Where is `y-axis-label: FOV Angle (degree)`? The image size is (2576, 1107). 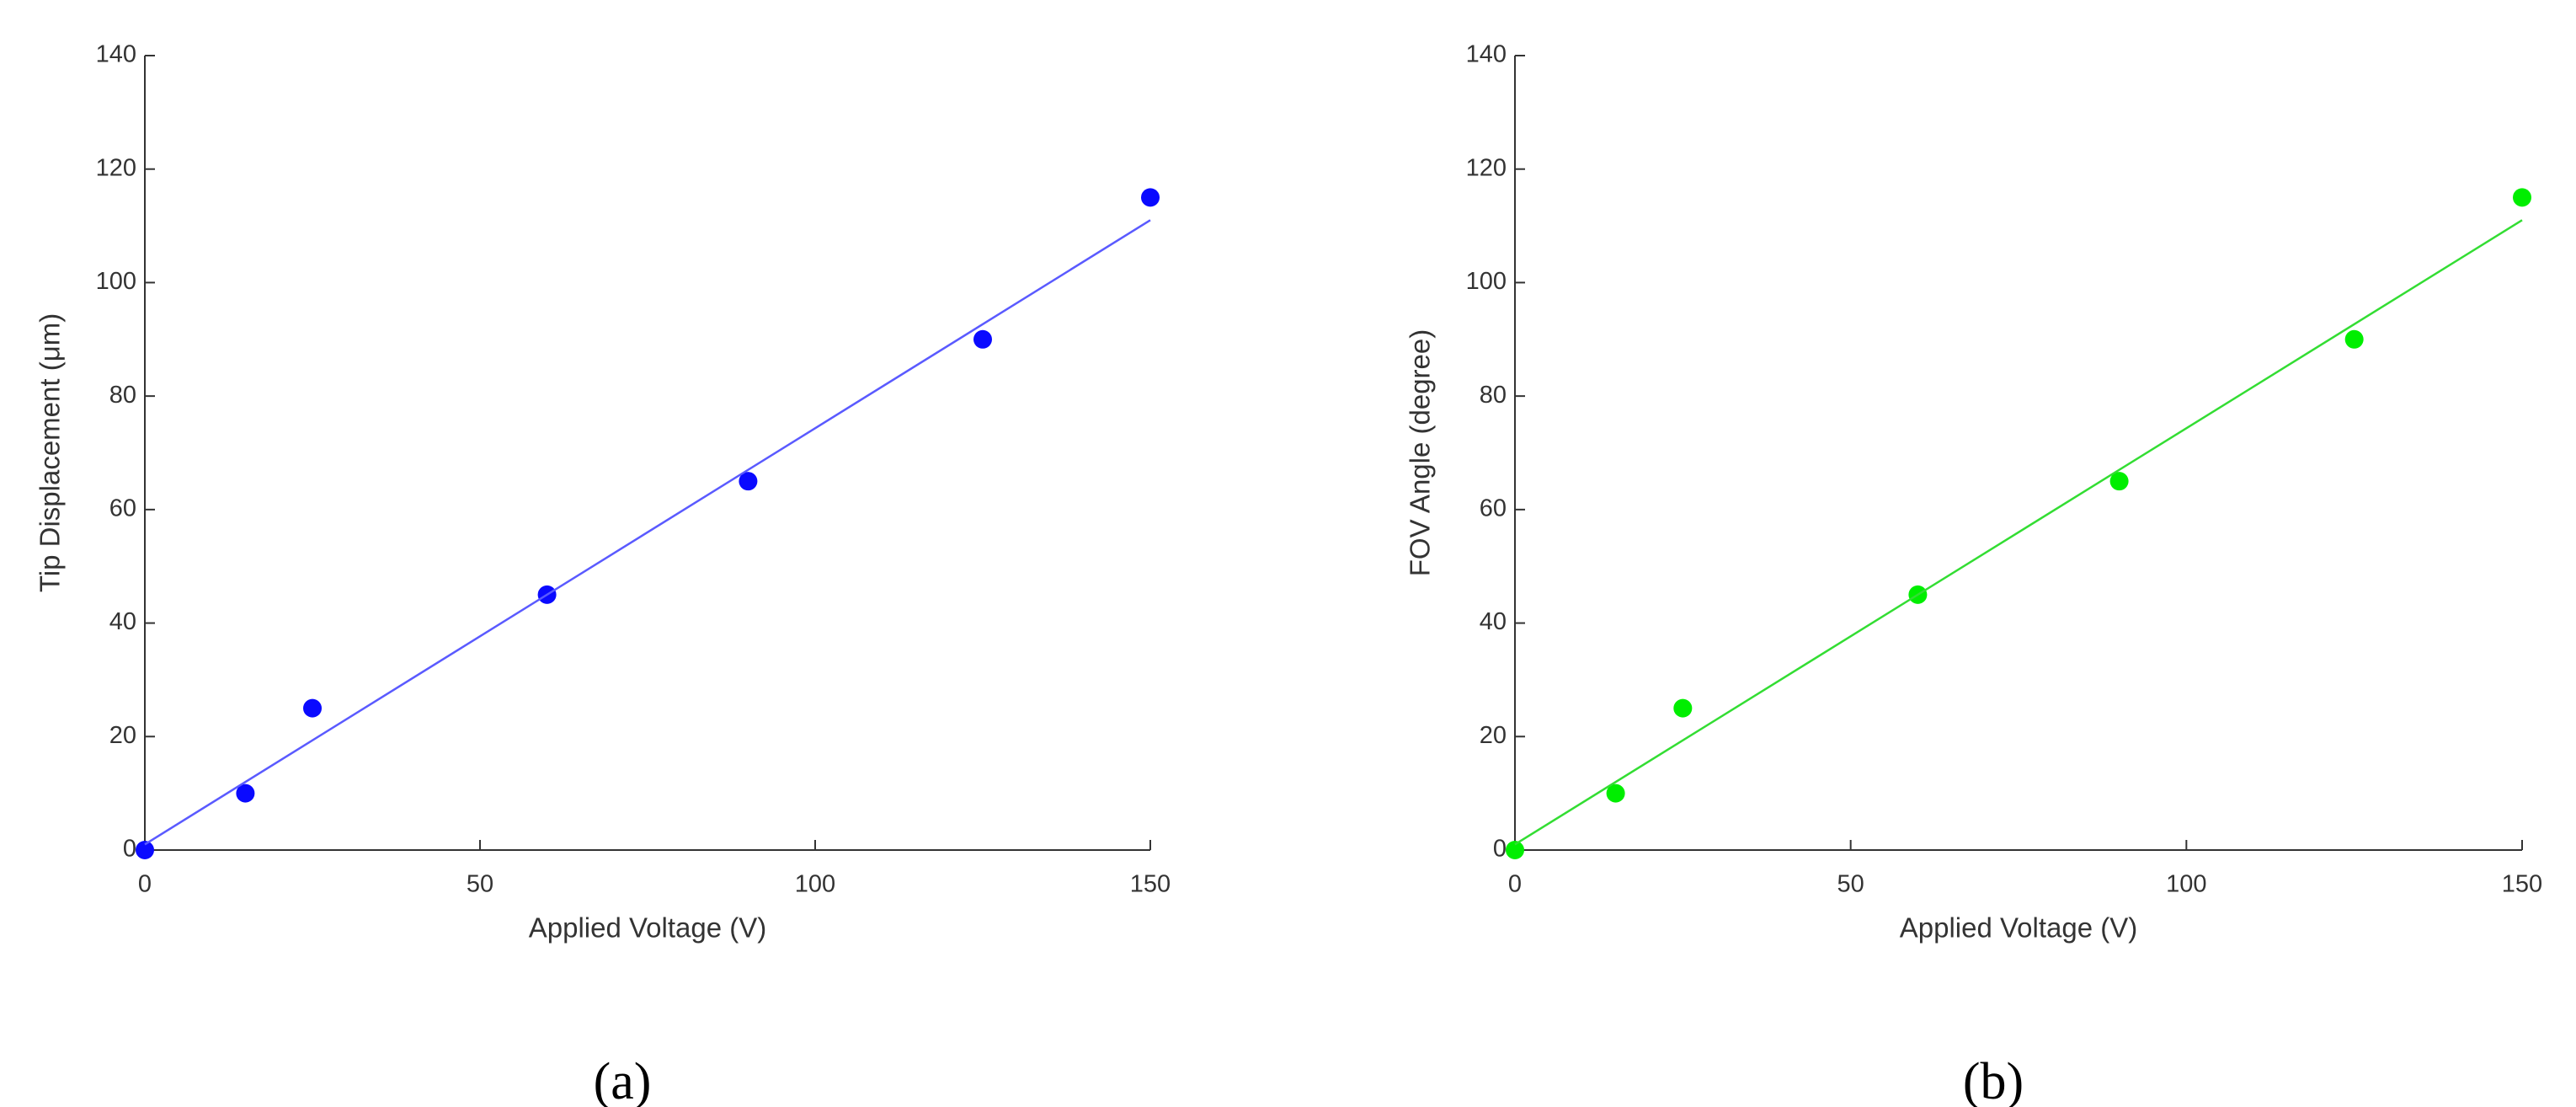 y-axis-label: FOV Angle (degree) is located at coordinates (1420, 453).